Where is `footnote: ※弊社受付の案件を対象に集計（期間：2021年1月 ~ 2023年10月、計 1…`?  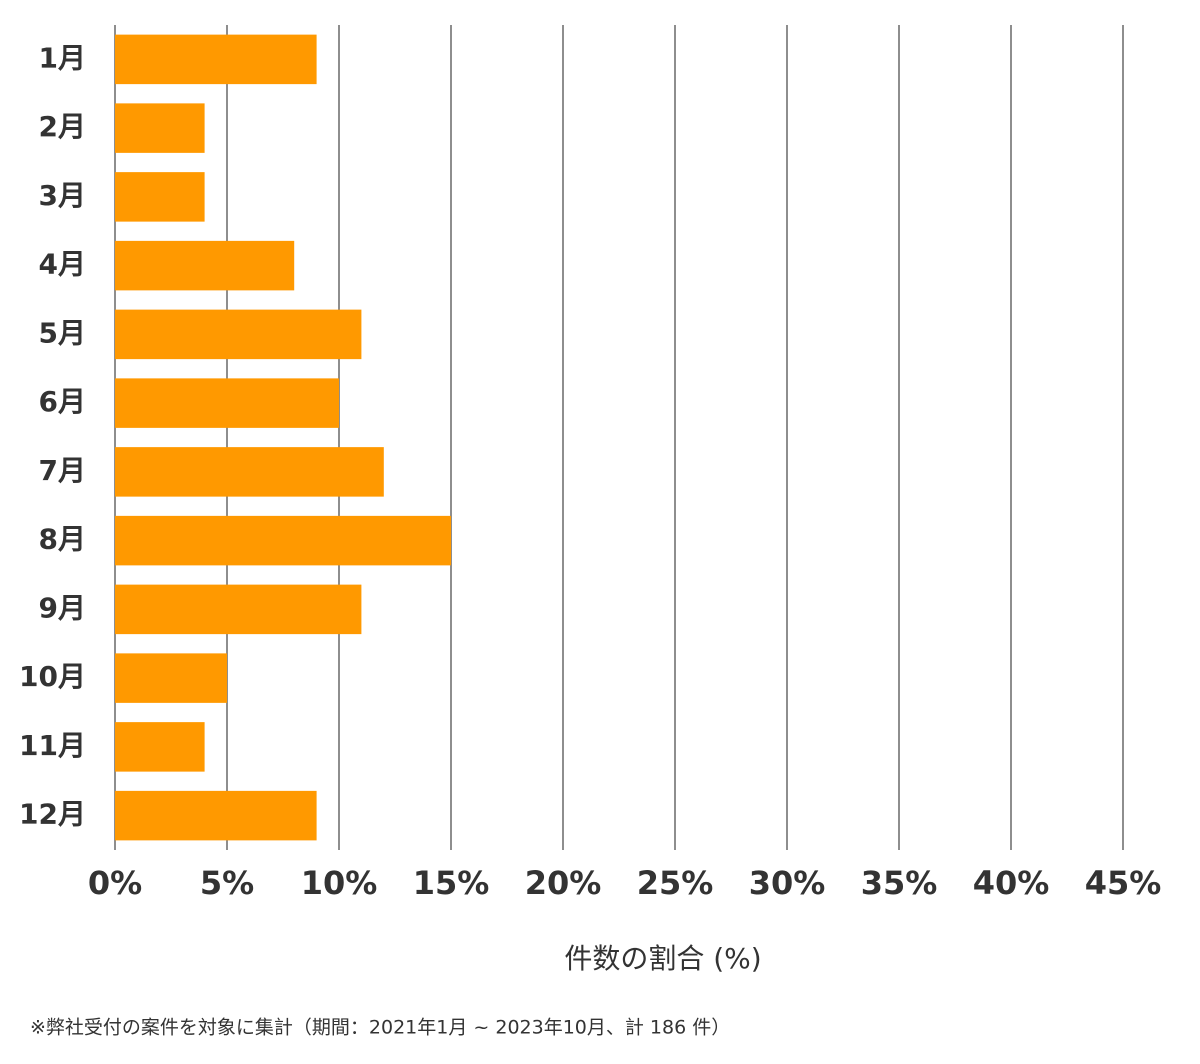 footnote: ※弊社受付の案件を対象に集計（期間：2021年1月 ~ 2023年10月、計 1… is located at coordinates (380, 1028).